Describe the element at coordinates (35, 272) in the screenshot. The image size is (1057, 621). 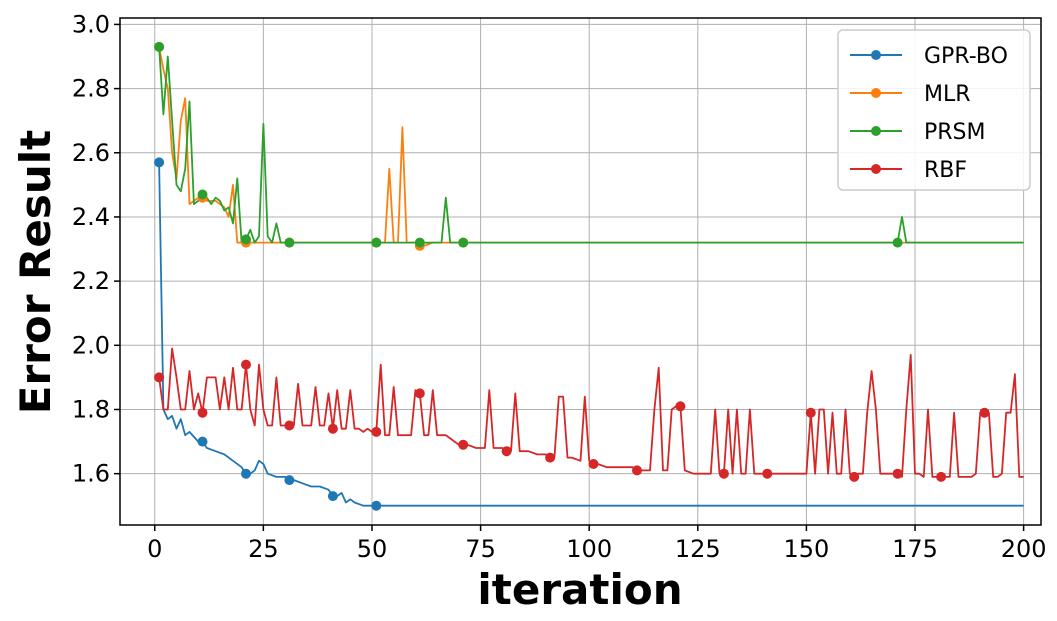
I see `y-axis-title: Error Result` at that location.